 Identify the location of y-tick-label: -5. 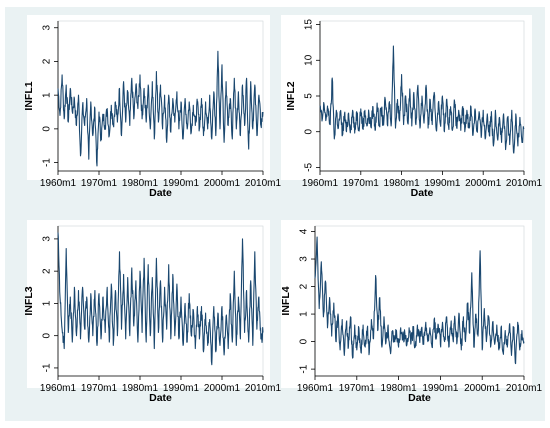
(309, 167).